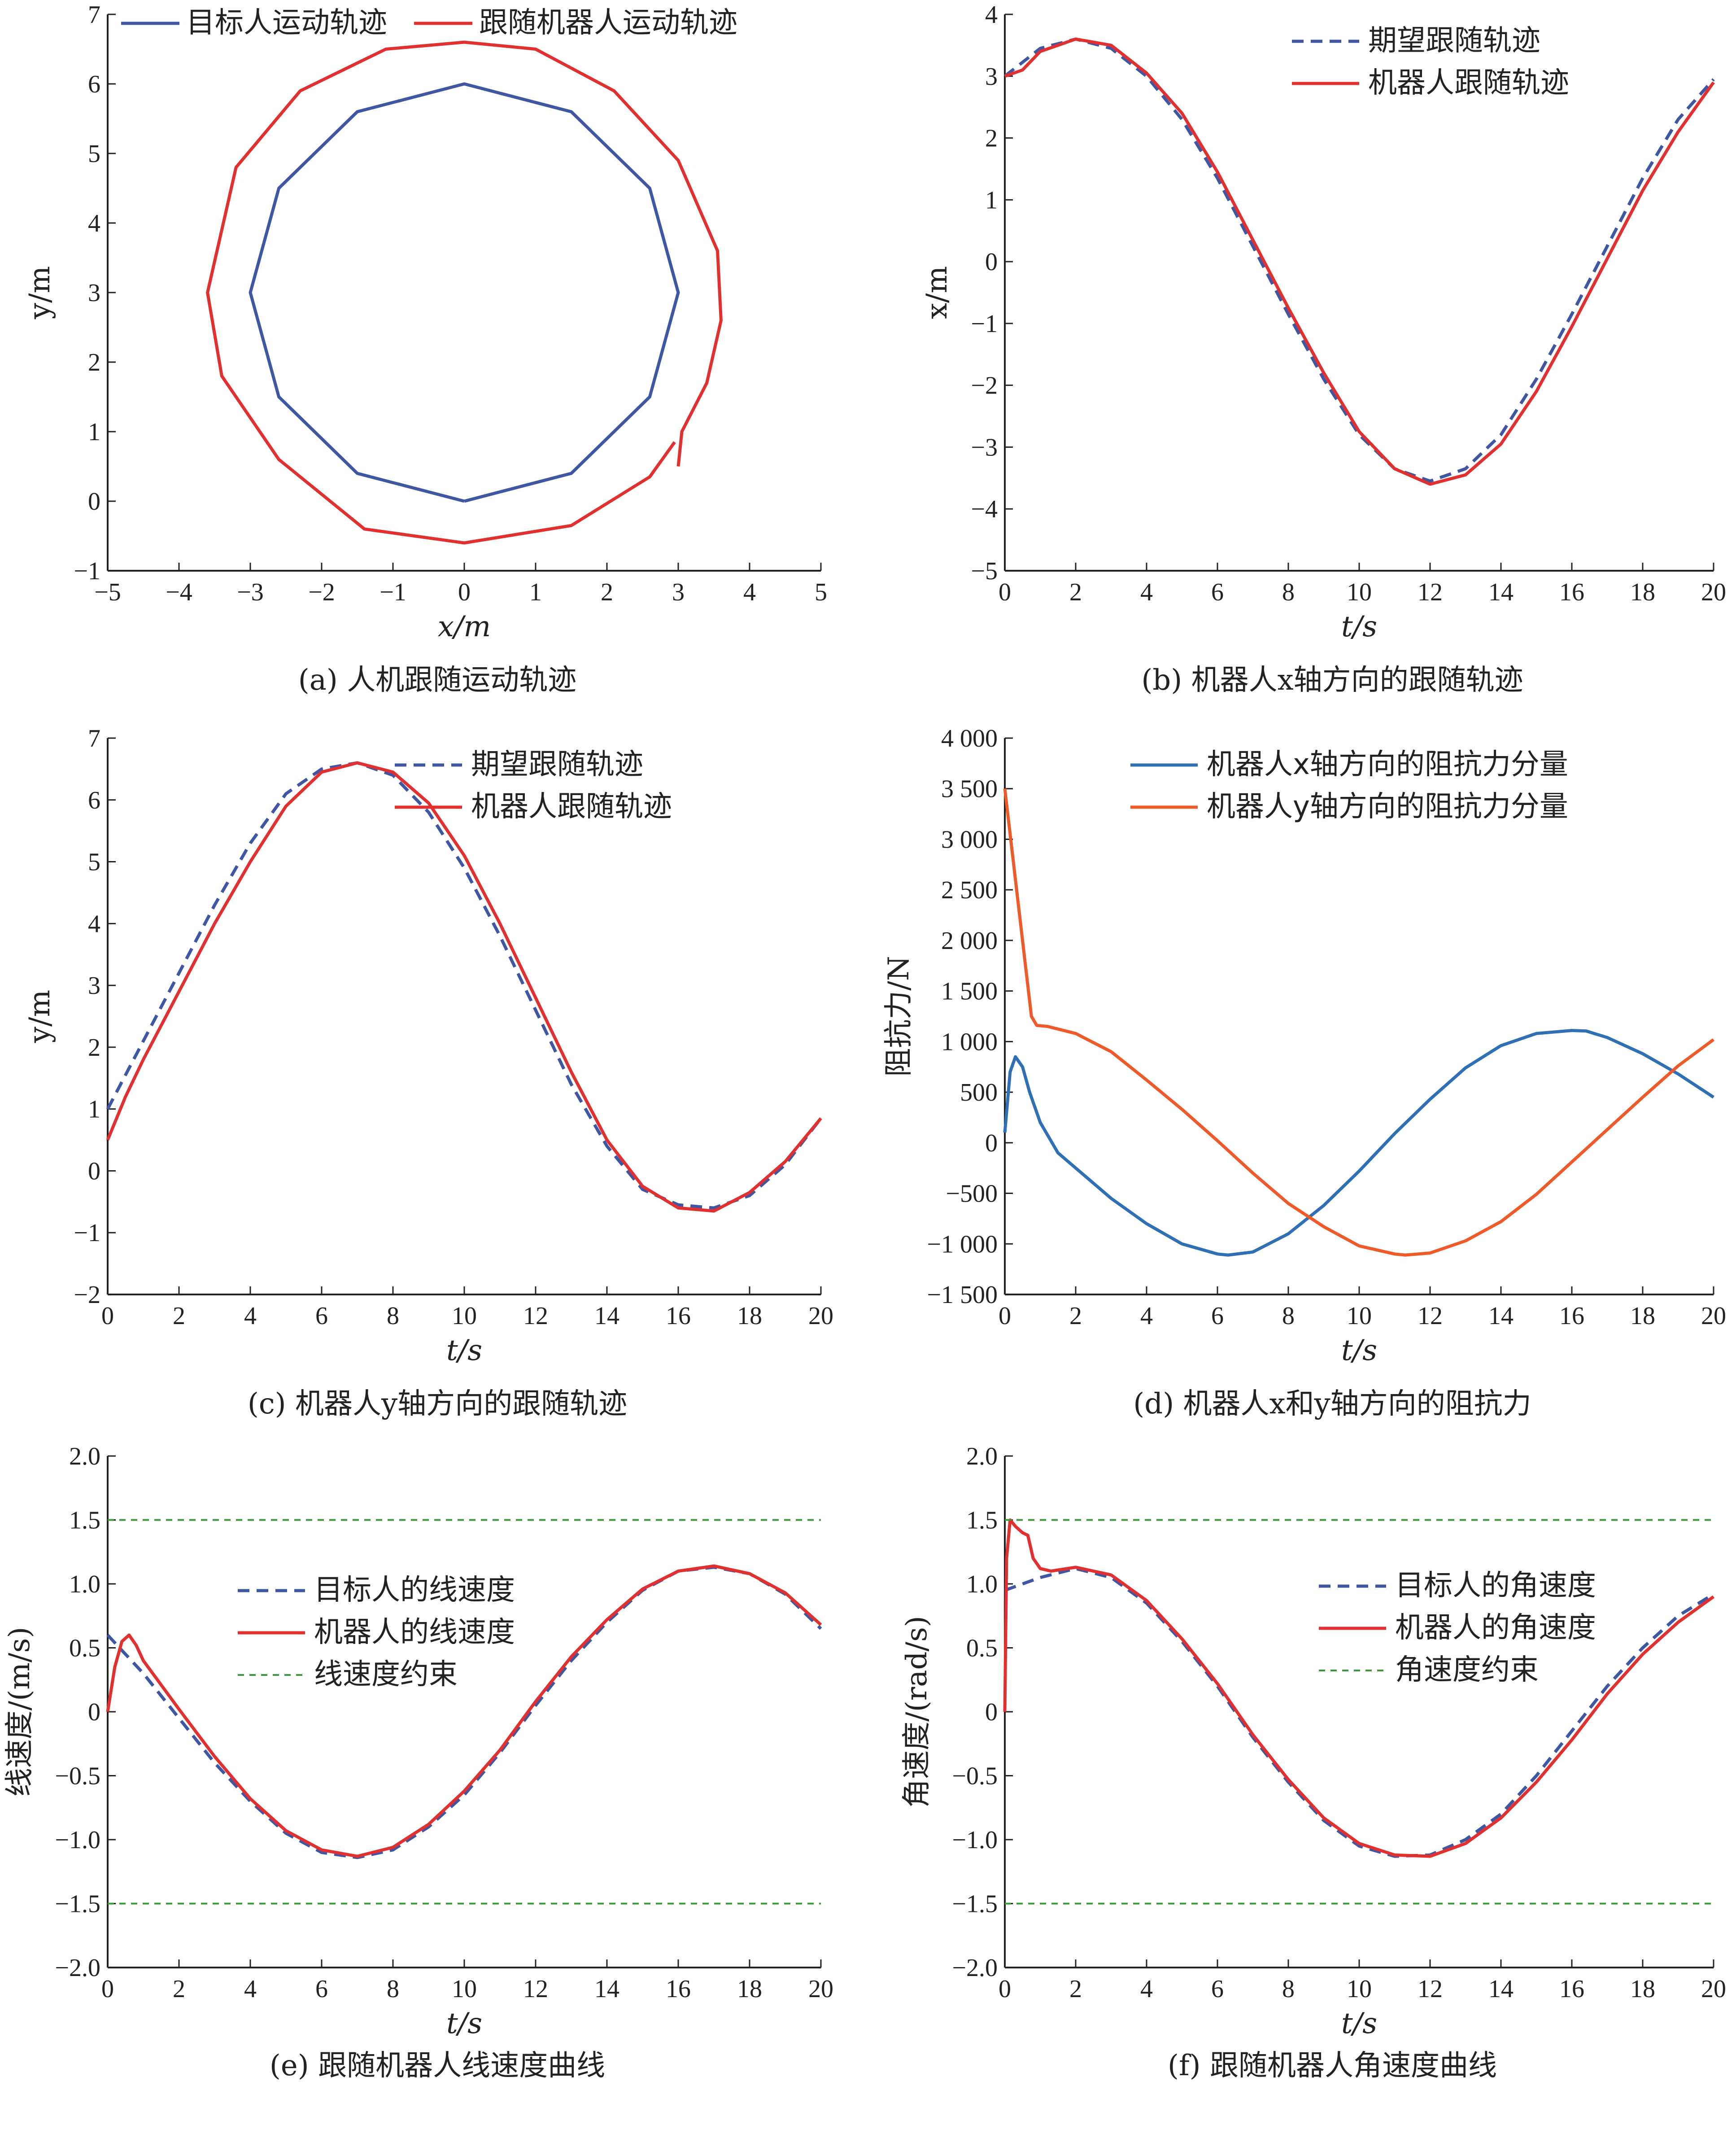 The height and width of the screenshot is (2147, 1736). Describe the element at coordinates (1387, 765) in the screenshot. I see `legend-label-0: 机器人x轴方向的阻抗力分量` at that location.